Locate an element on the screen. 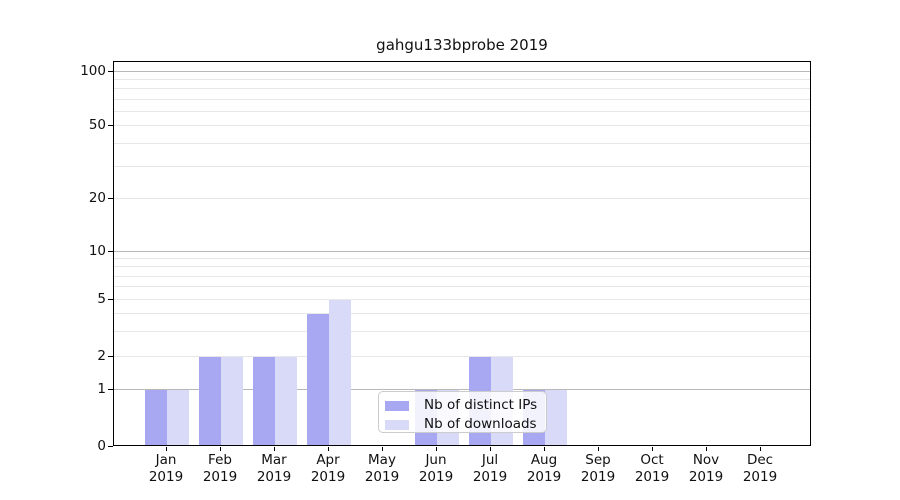 The image size is (900, 500). bar-distinct-ips-feb is located at coordinates (210, 401).